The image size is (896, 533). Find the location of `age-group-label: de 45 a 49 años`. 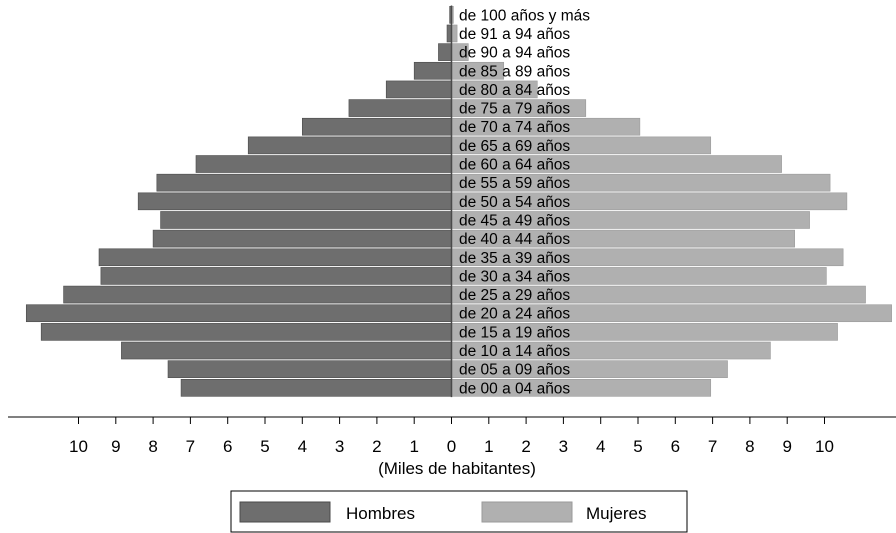

age-group-label: de 45 a 49 años is located at coordinates (514, 220).